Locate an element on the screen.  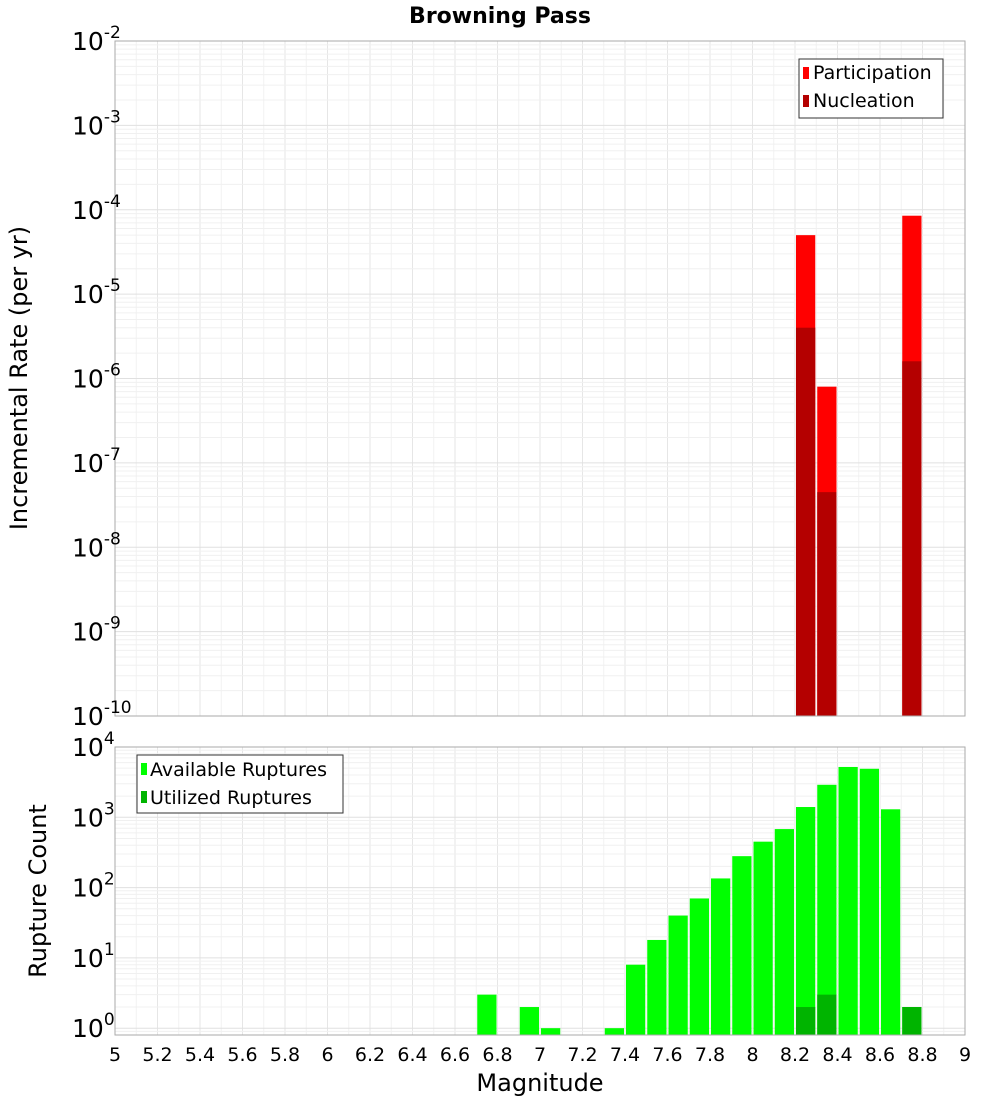
x-tick-label: 7 is located at coordinates (540, 1055).